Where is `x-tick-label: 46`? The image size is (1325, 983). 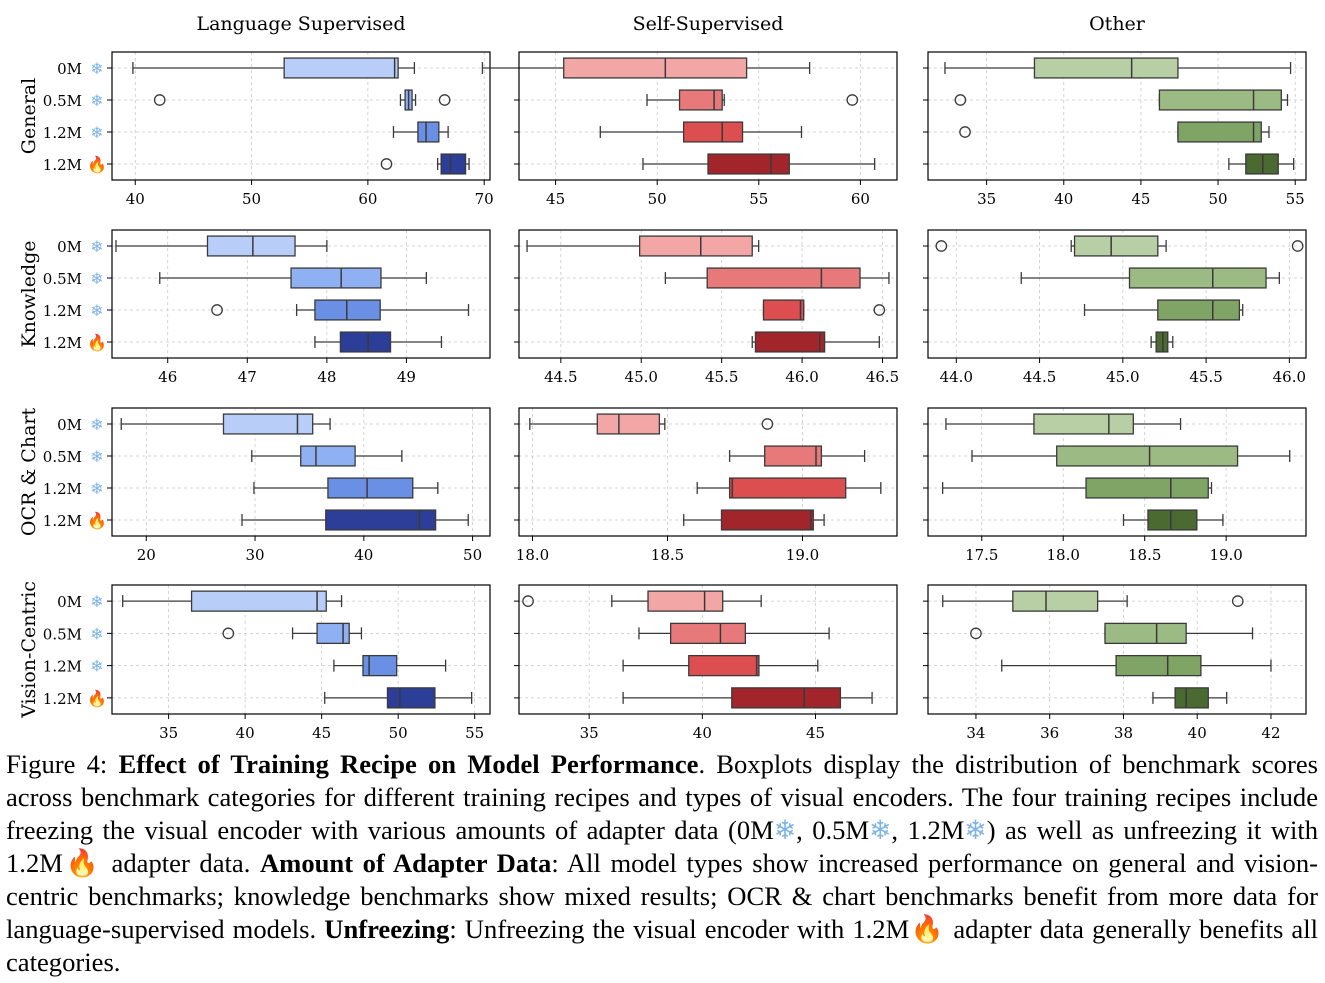 x-tick-label: 46 is located at coordinates (167, 377).